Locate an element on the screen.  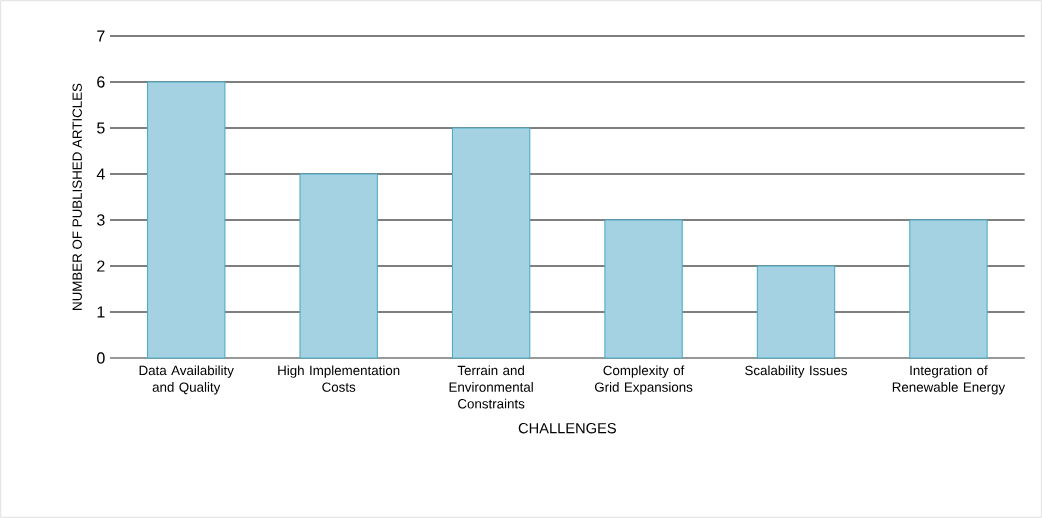
y-tick-label: 1 is located at coordinates (101, 312).